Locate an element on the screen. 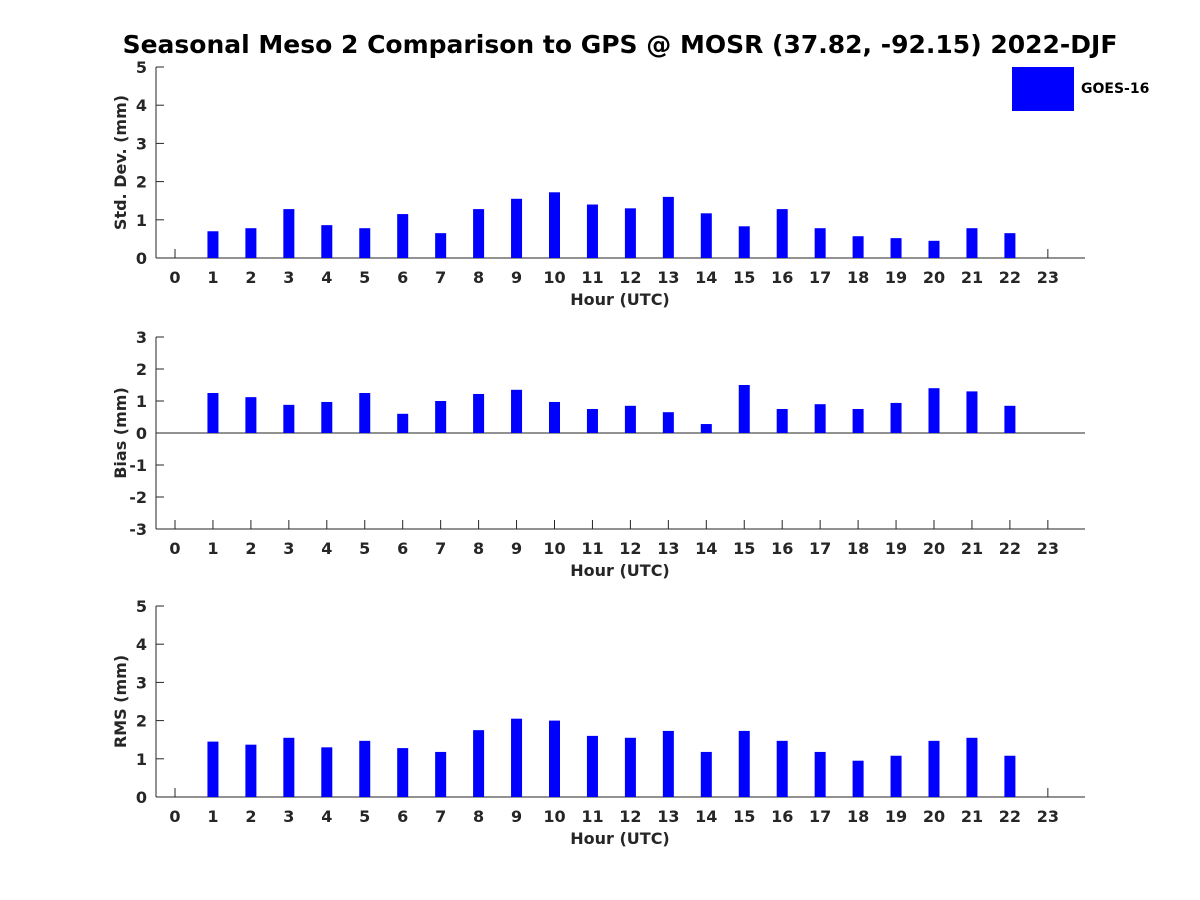 The height and width of the screenshot is (900, 1200). x-tick-label: 1 is located at coordinates (212, 277).